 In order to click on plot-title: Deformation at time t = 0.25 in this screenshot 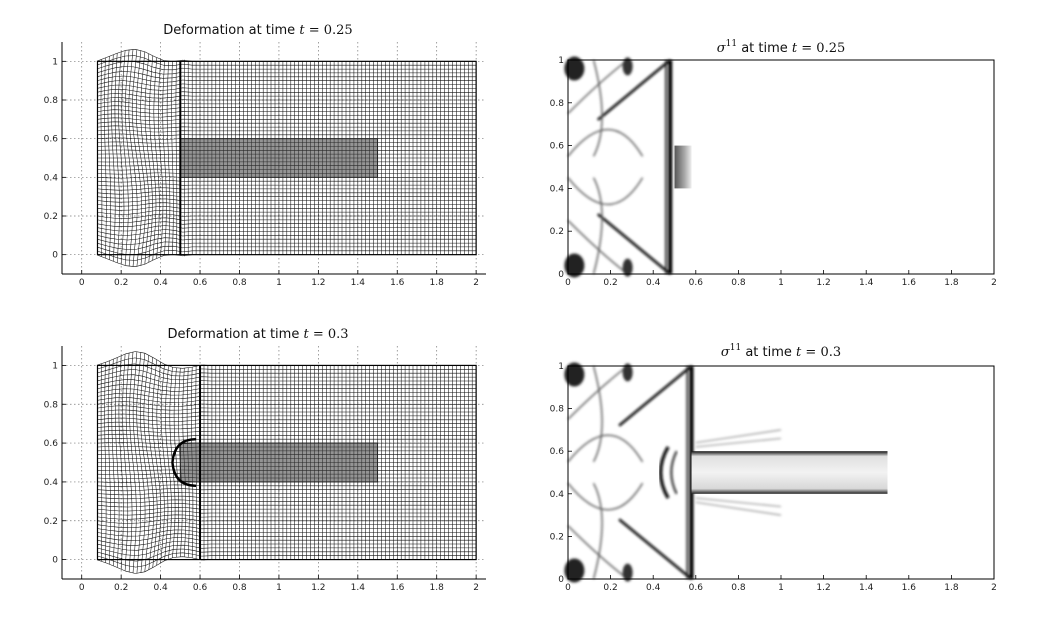, I will do `click(257, 30)`.